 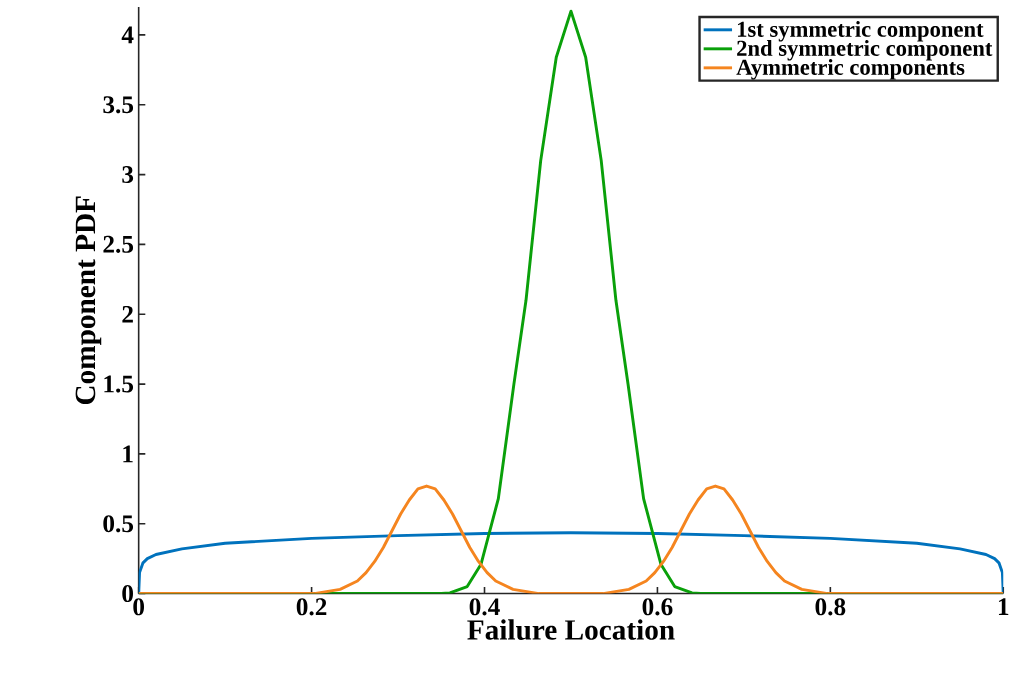 What do you see at coordinates (139, 607) in the screenshot?
I see `x-tick-label: 0` at bounding box center [139, 607].